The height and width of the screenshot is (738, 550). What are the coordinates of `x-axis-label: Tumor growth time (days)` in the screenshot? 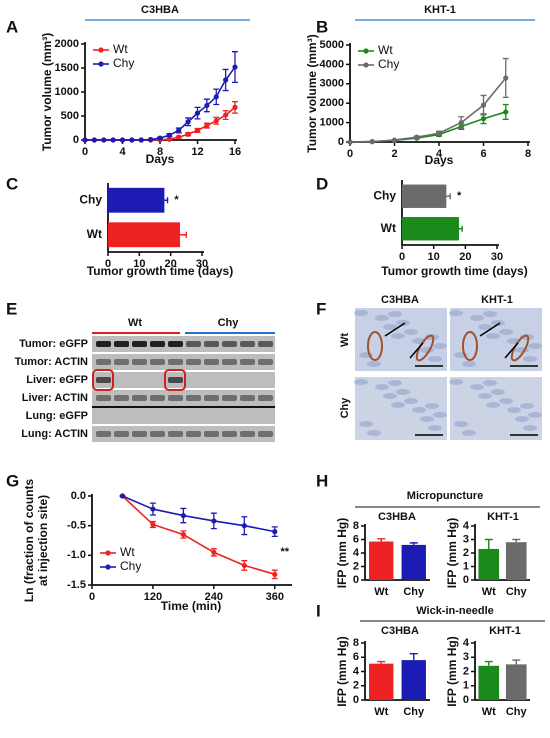 It's located at (160, 271).